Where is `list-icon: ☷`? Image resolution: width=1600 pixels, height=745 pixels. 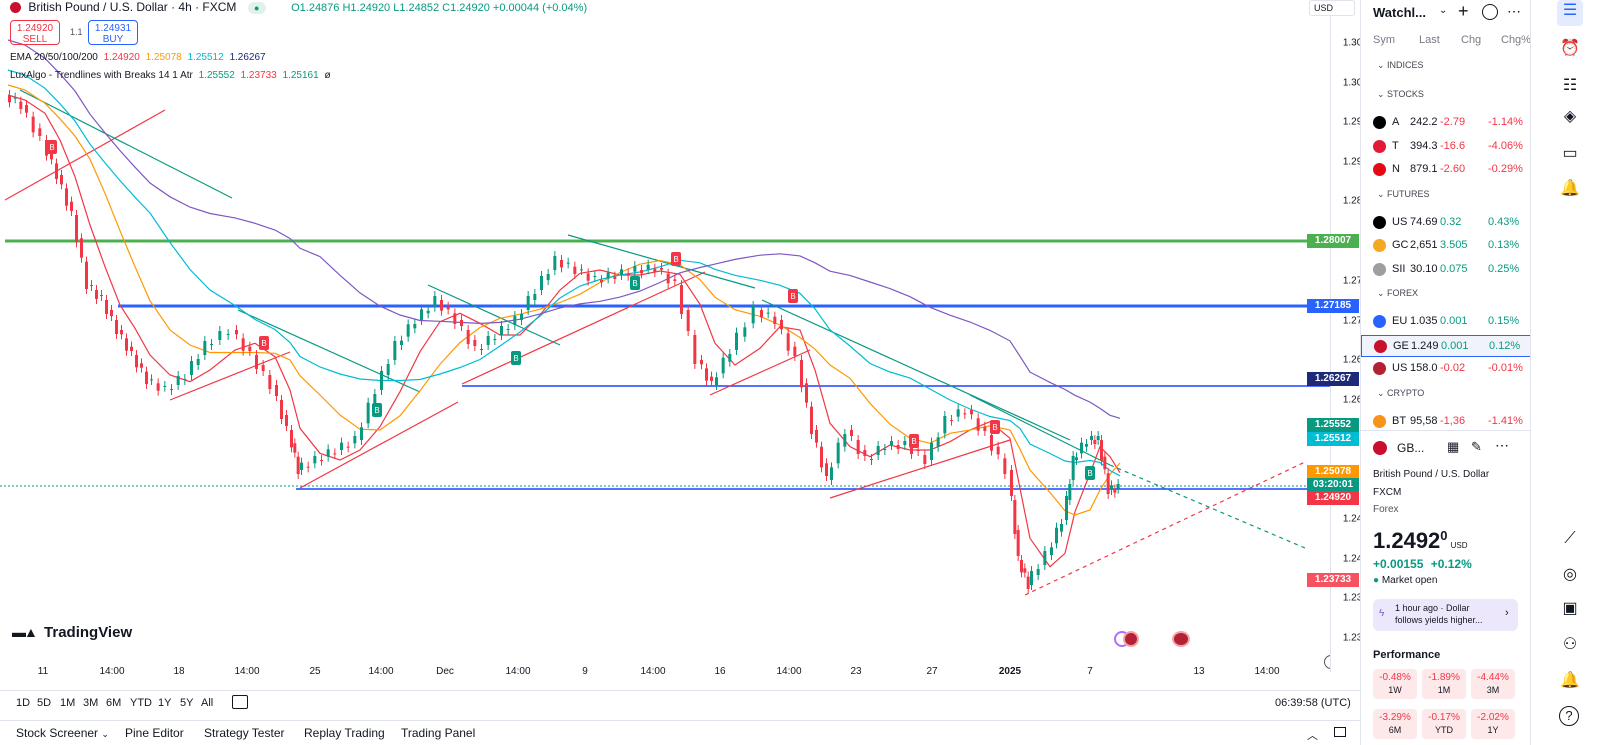
list-icon: ☷ is located at coordinates (1570, 85).